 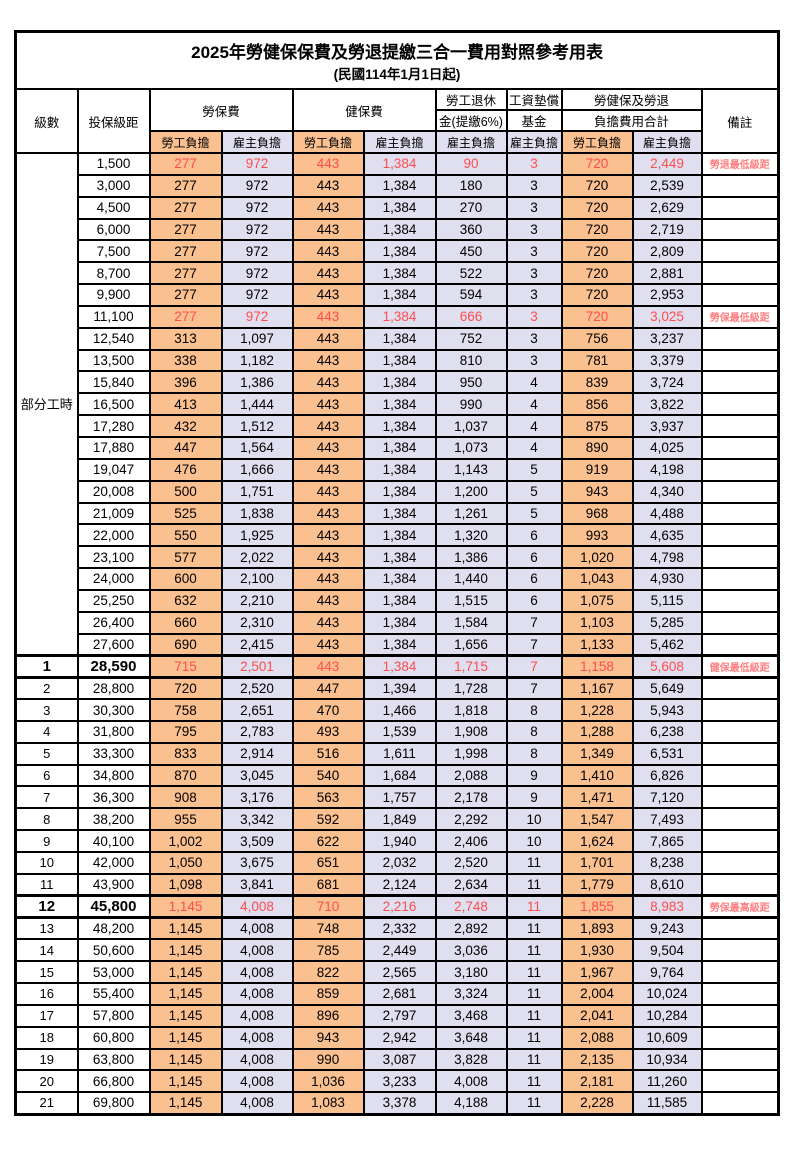 What do you see at coordinates (185, 797) in the screenshot?
I see `value-cell: 908` at bounding box center [185, 797].